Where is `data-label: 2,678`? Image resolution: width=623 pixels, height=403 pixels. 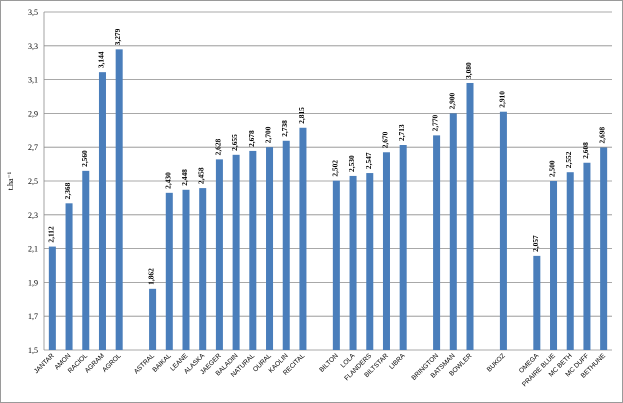 data-label: 2,678 is located at coordinates (251, 138).